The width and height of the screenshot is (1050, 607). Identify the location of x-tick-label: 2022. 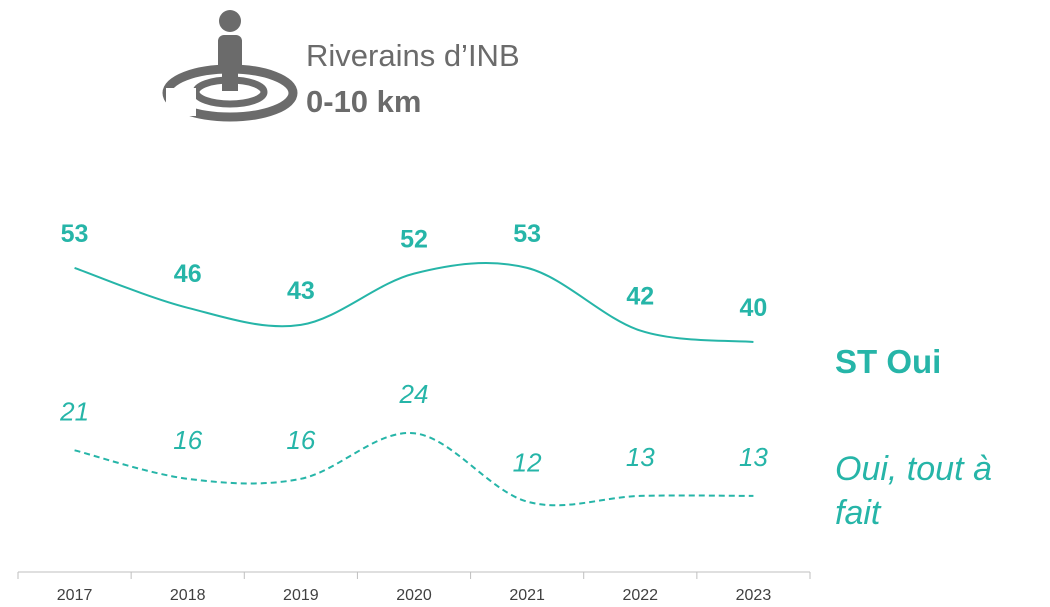
(640, 595).